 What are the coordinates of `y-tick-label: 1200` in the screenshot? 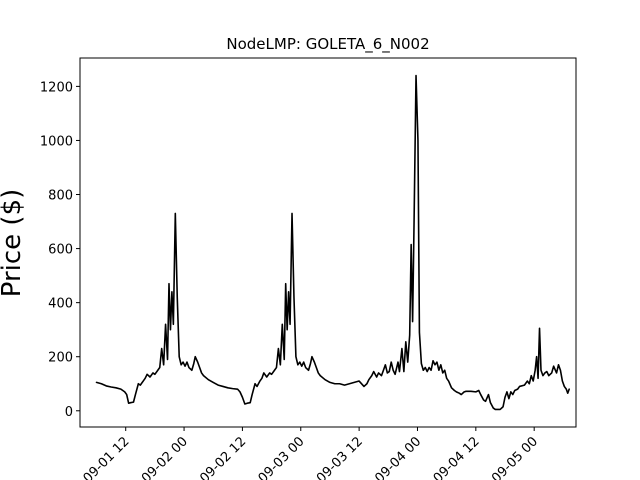 It's located at (56, 87).